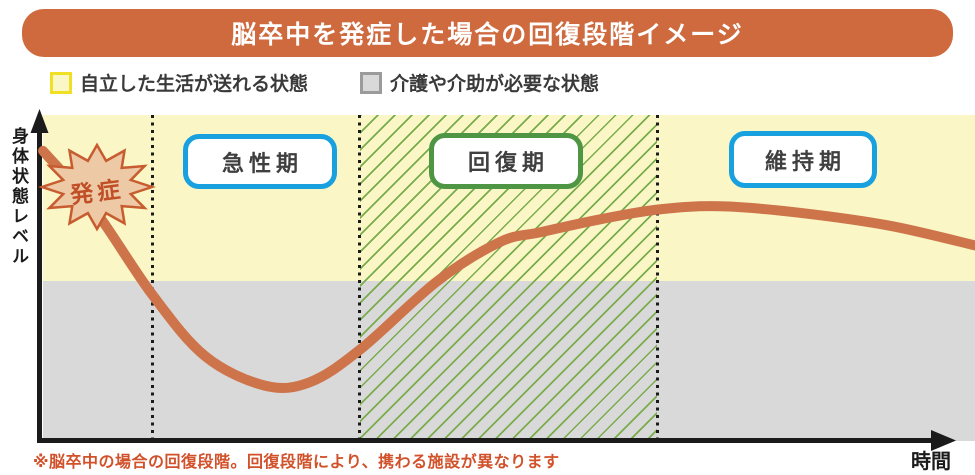 This screenshot has height=475, width=975. I want to click on title-banner: 脳卒中を発症した場合の回復段階イメージ, so click(487, 33).